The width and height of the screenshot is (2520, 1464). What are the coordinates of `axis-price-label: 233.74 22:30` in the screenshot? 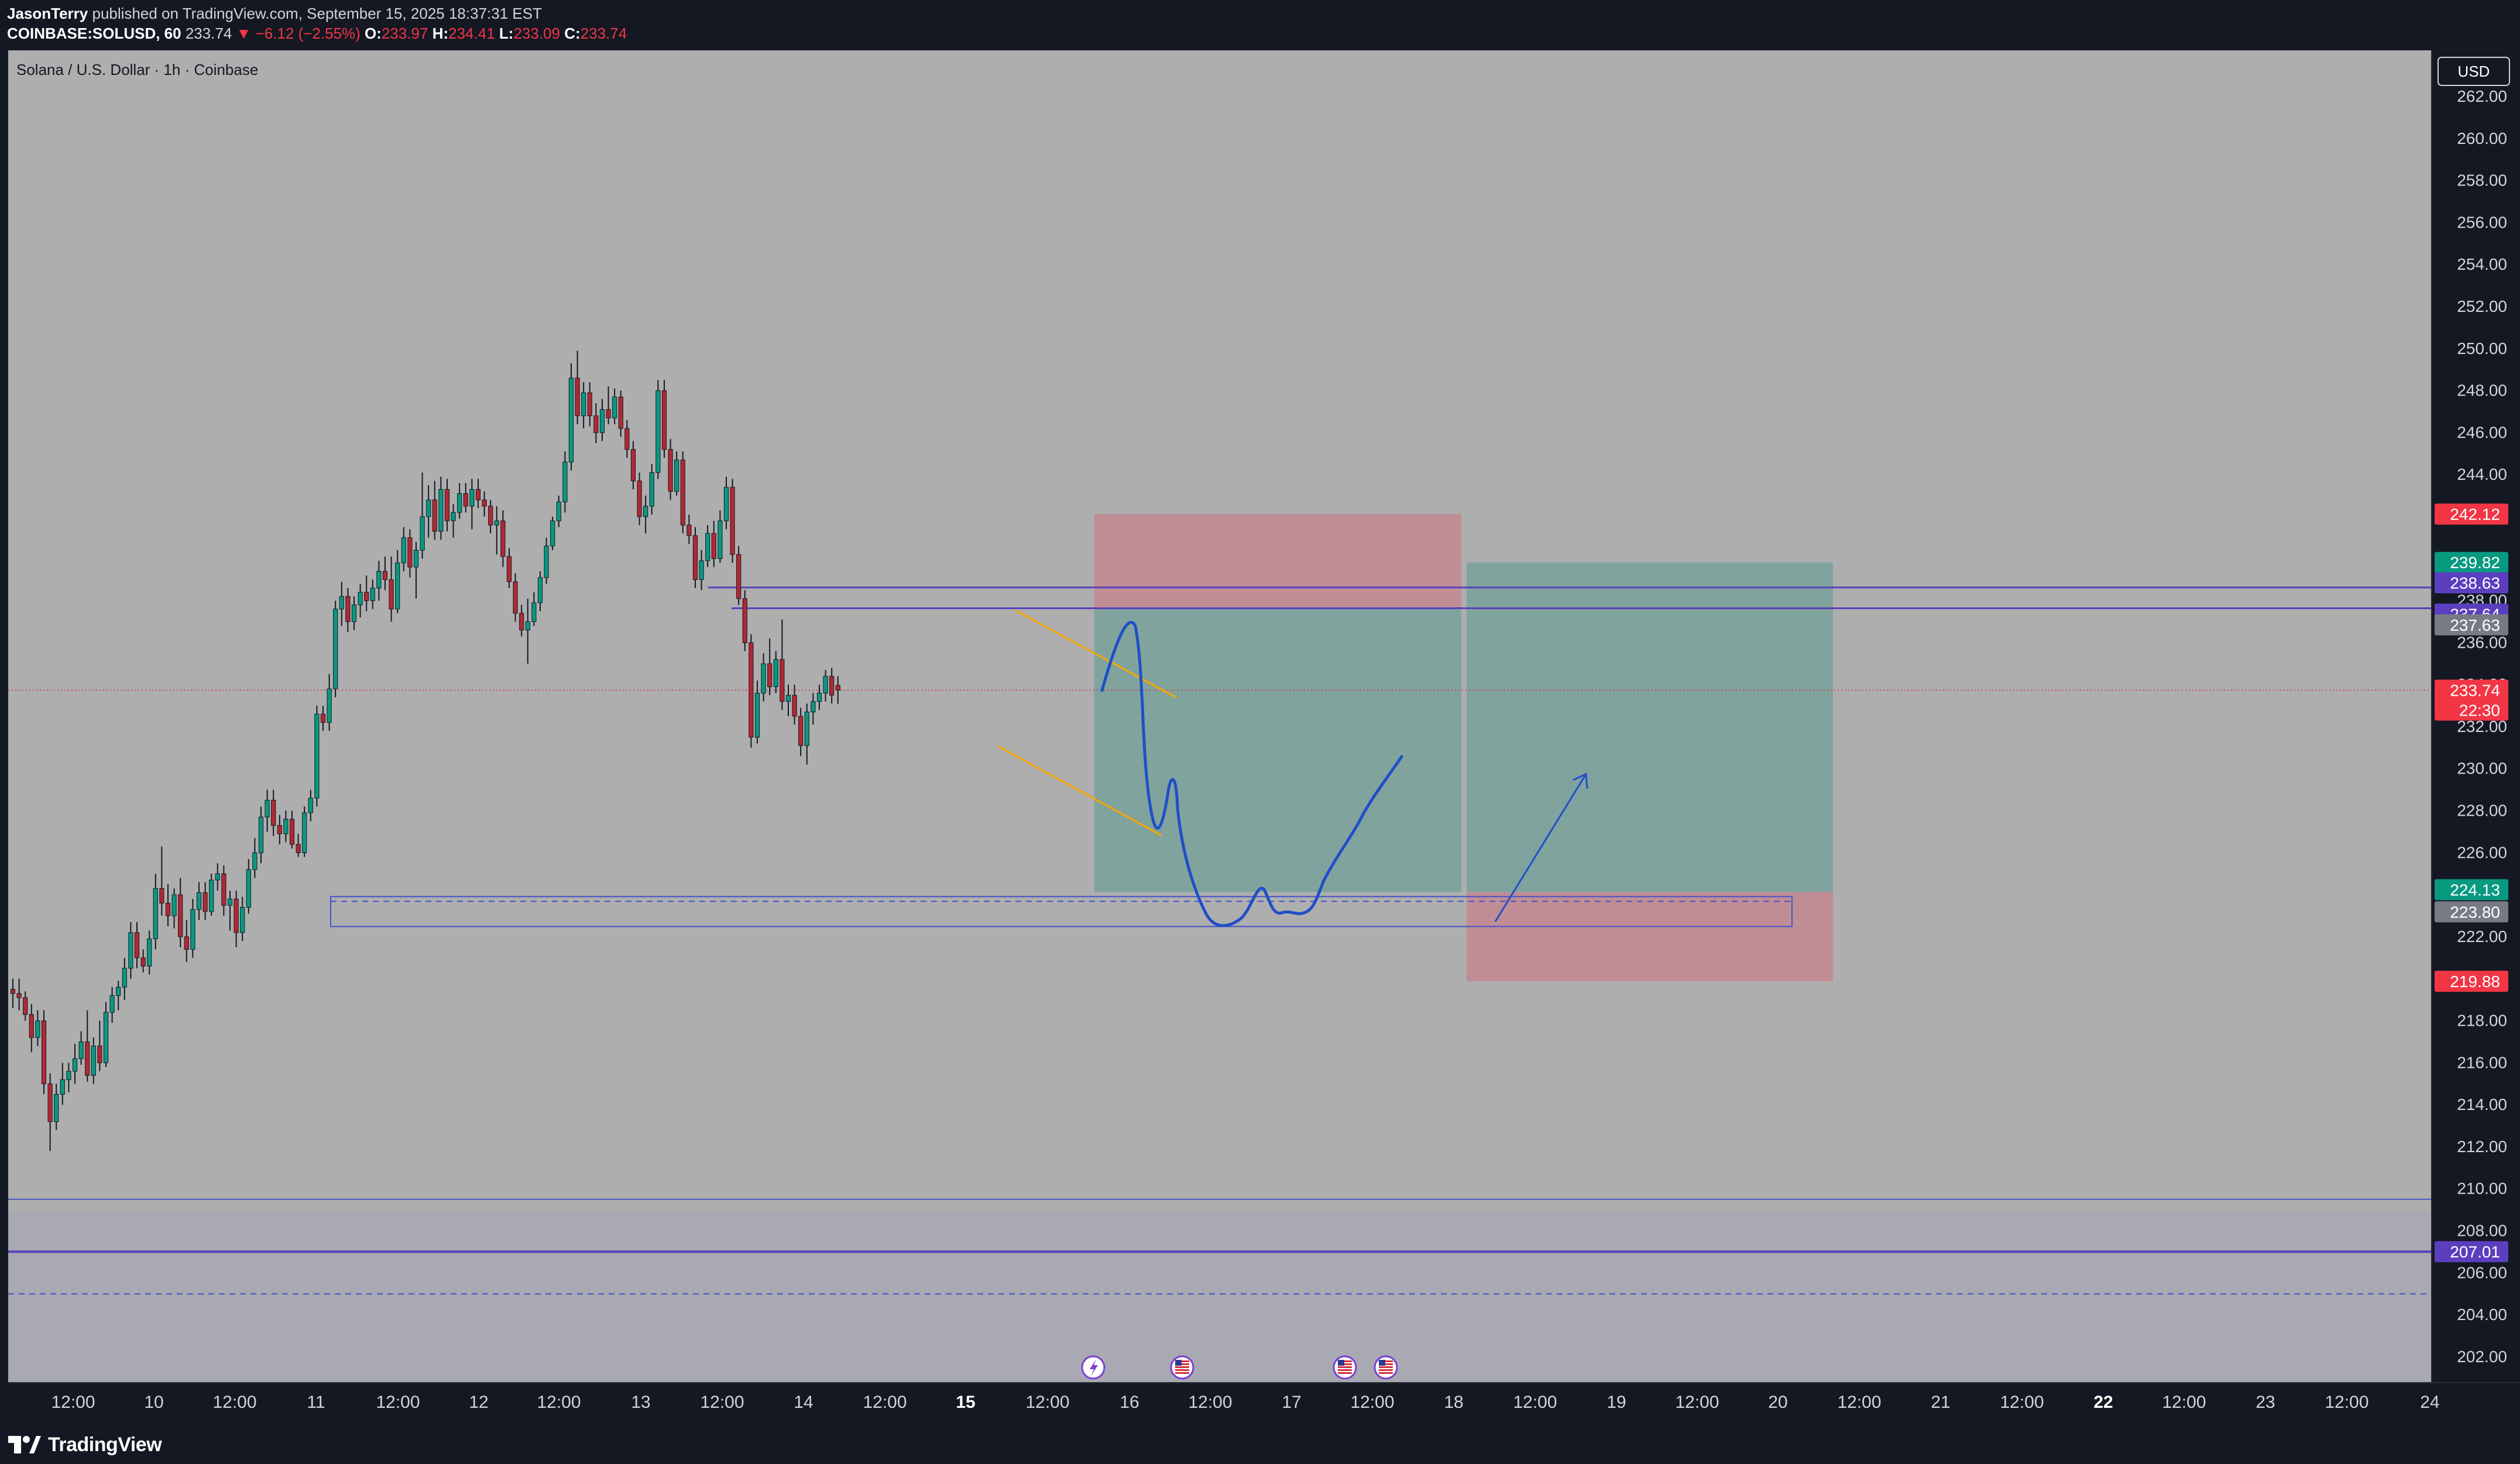 It's located at (2471, 700).